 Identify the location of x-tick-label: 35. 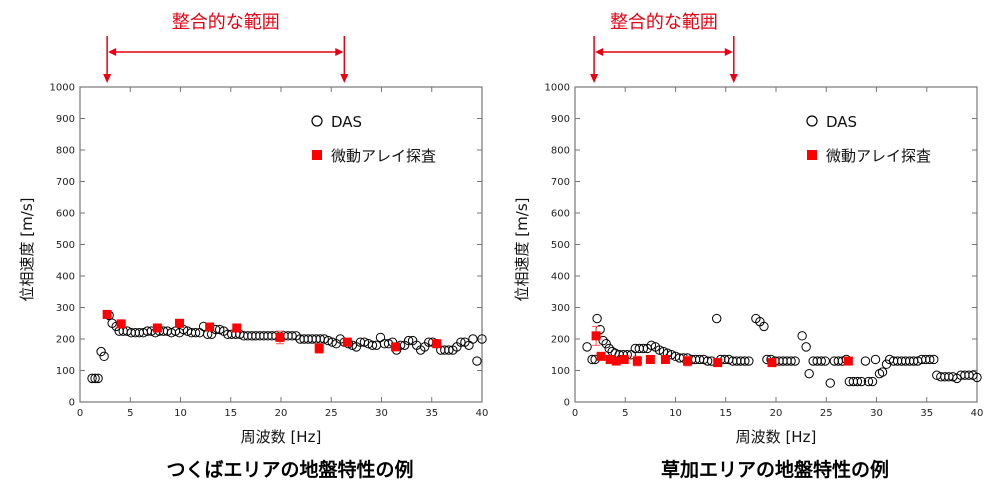
(431, 413).